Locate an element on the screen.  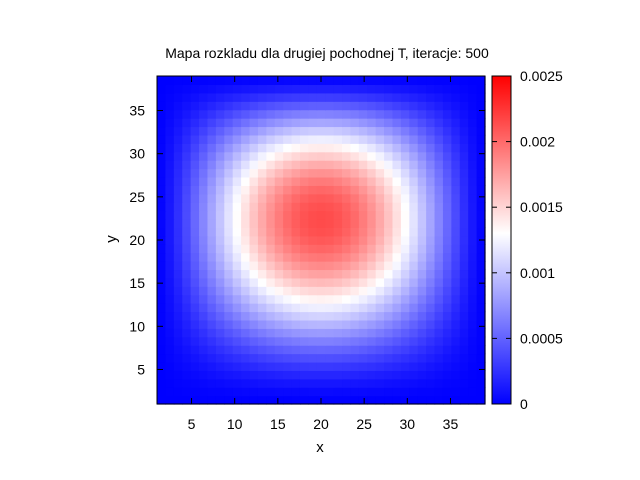
y-tick-label: 25 is located at coordinates (137, 197).